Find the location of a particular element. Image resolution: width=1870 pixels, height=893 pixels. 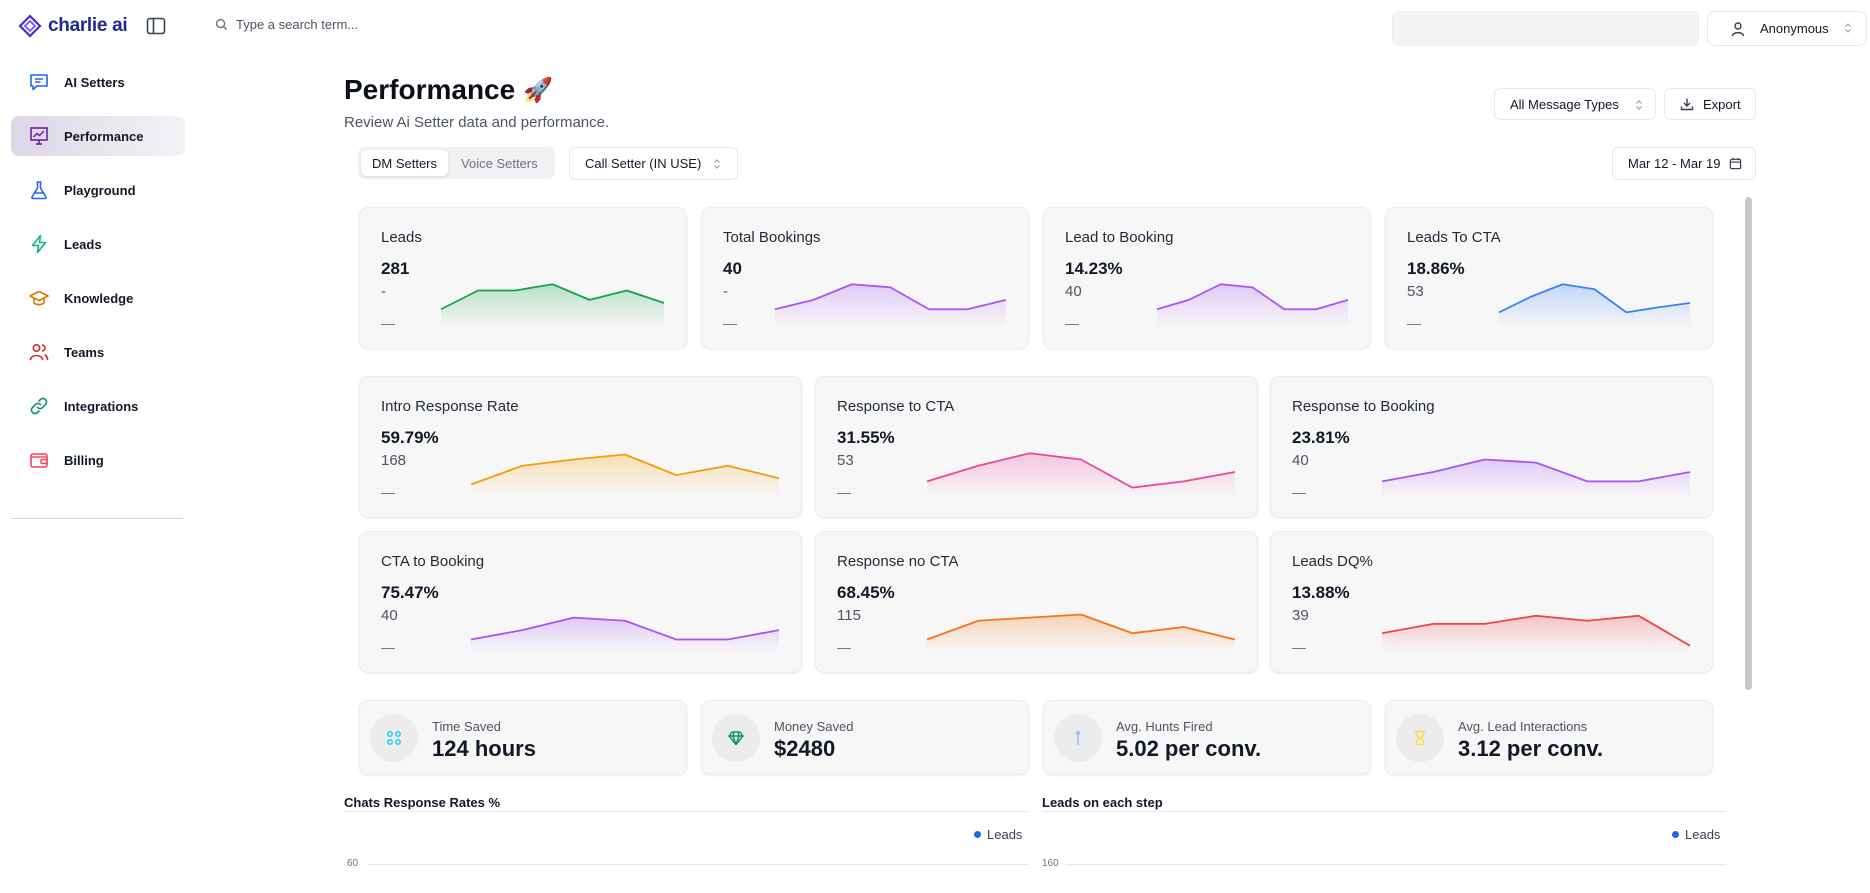

user-name: Anonymous is located at coordinates (1794, 28).